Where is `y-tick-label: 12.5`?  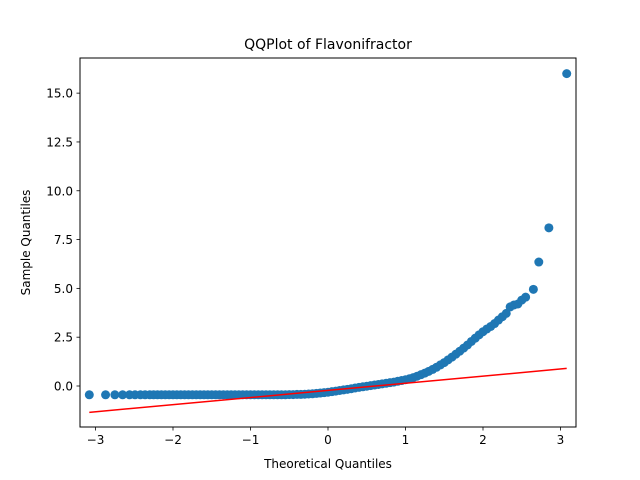 y-tick-label: 12.5 is located at coordinates (59, 142).